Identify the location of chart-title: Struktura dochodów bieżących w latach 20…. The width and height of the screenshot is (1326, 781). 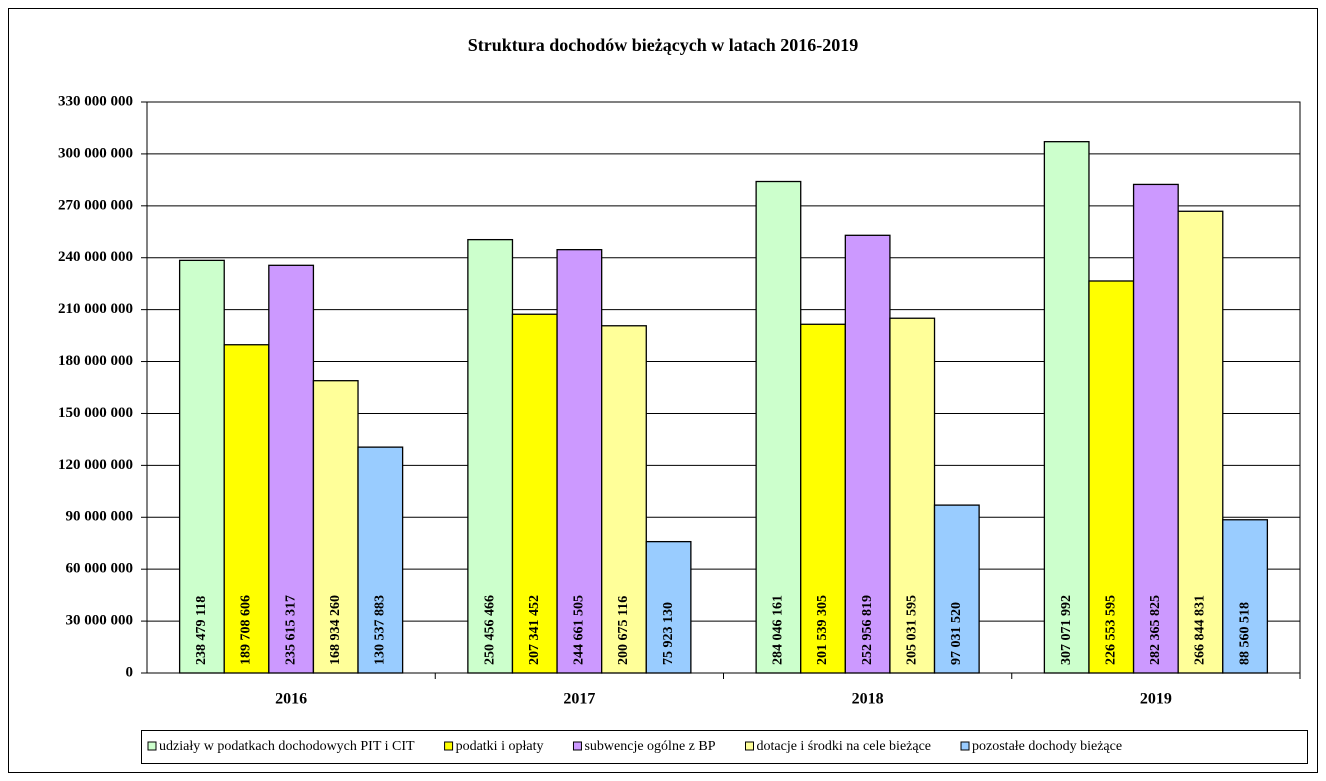
(663, 45).